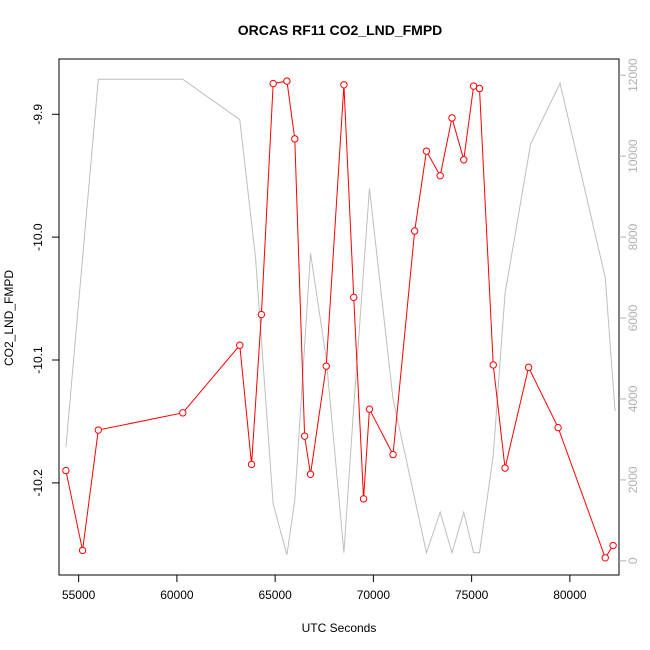 This screenshot has width=650, height=650. What do you see at coordinates (633, 479) in the screenshot?
I see `y2-tick-label: 2000` at bounding box center [633, 479].